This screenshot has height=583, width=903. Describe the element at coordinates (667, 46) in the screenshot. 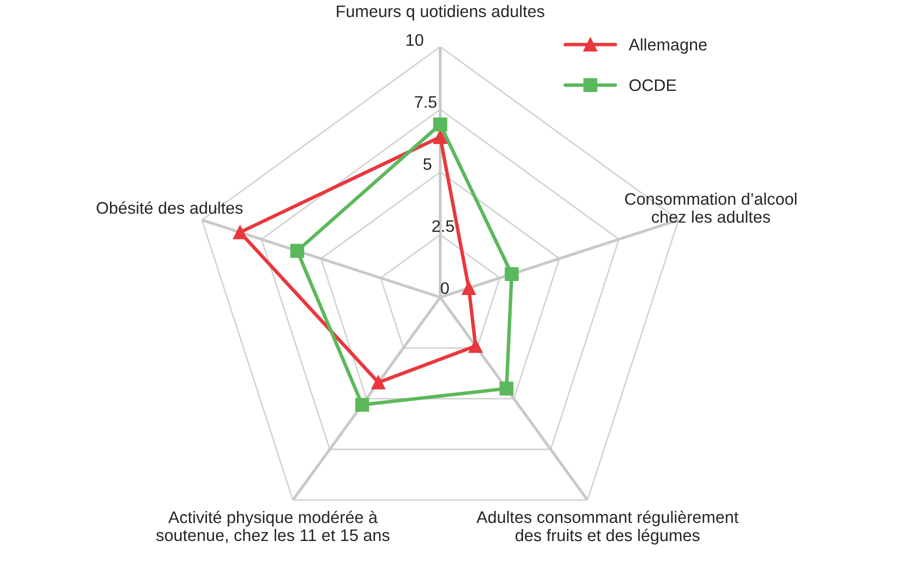

I see `legend-label: Allemagne` at that location.